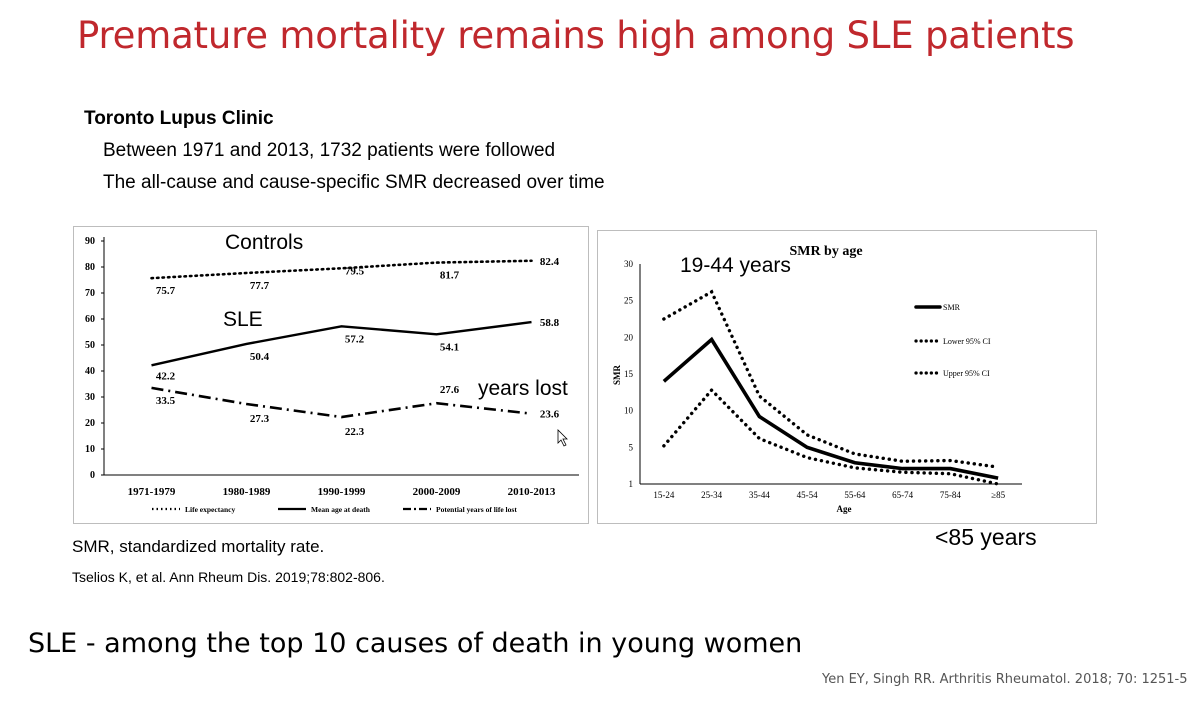 This screenshot has width=1200, height=701. What do you see at coordinates (998, 495) in the screenshot?
I see `x-tick-label: ≥85` at bounding box center [998, 495].